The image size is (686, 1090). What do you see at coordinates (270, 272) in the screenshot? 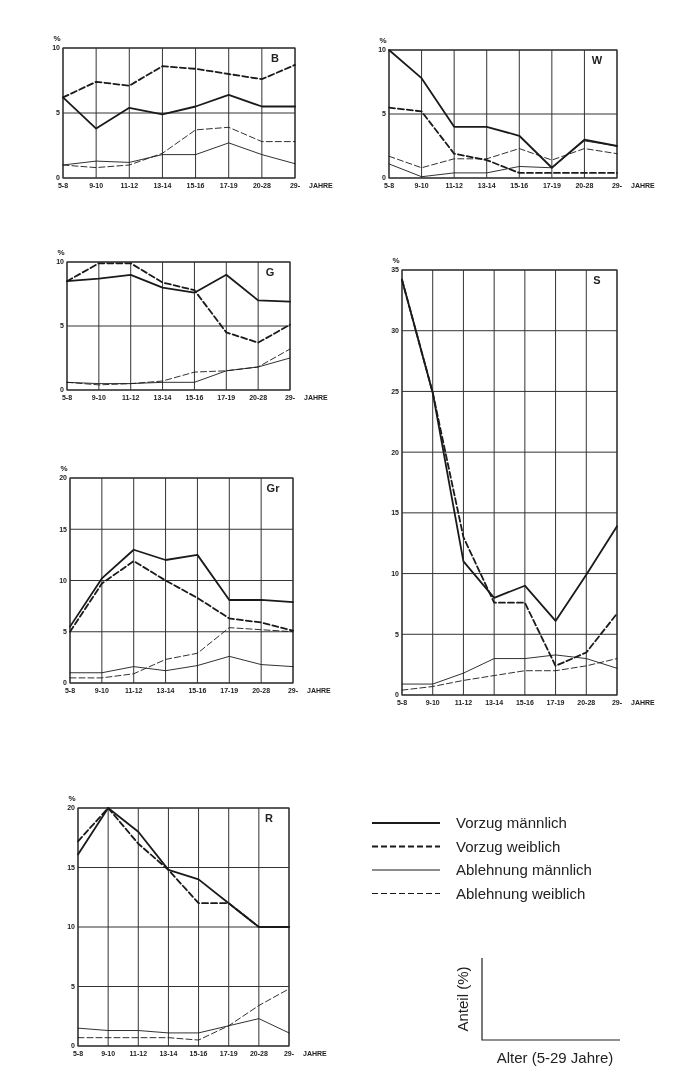
I see `chart-title: G` at bounding box center [270, 272].